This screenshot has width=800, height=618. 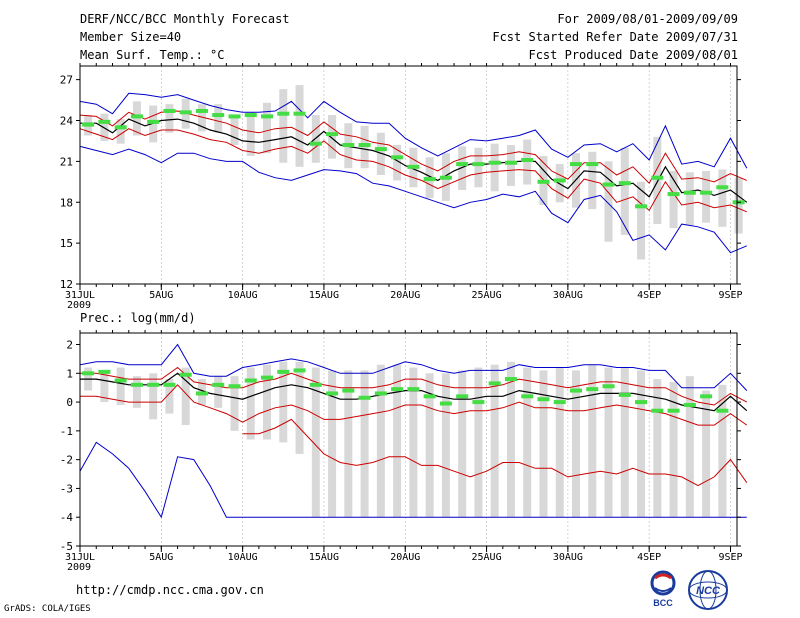 What do you see at coordinates (152, 55) in the screenshot?
I see `variable-label: Mean Surf. Temp.: °C` at bounding box center [152, 55].